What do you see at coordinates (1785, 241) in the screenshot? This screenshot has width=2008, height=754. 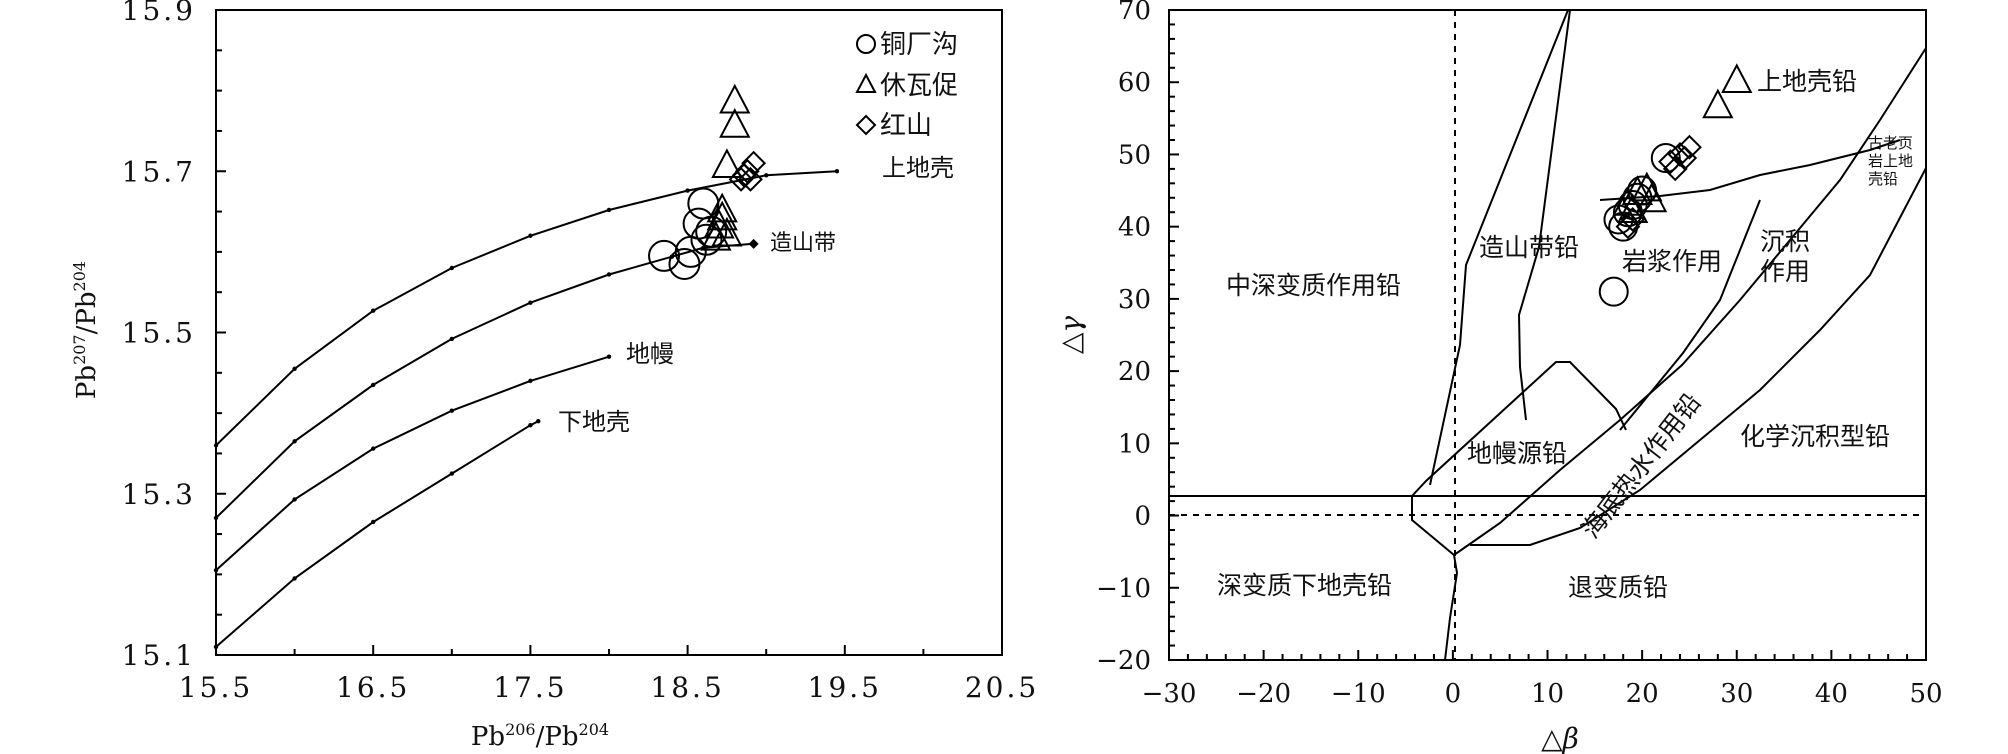 I see `region-label-sediment-1: 沉积` at bounding box center [1785, 241].